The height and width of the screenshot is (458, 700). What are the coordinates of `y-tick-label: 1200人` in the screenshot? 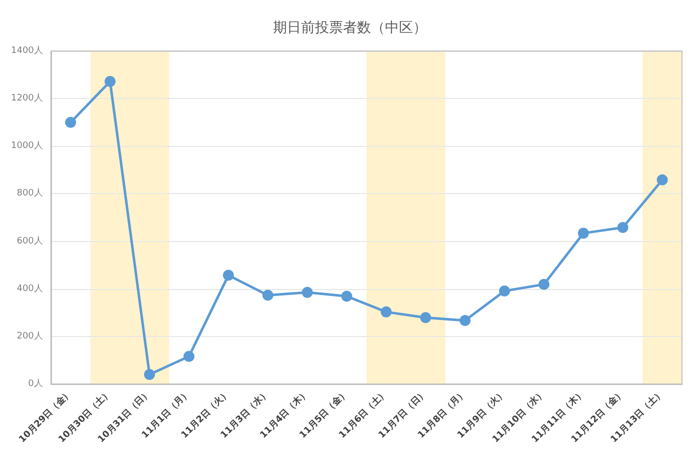 It's located at (27, 98).